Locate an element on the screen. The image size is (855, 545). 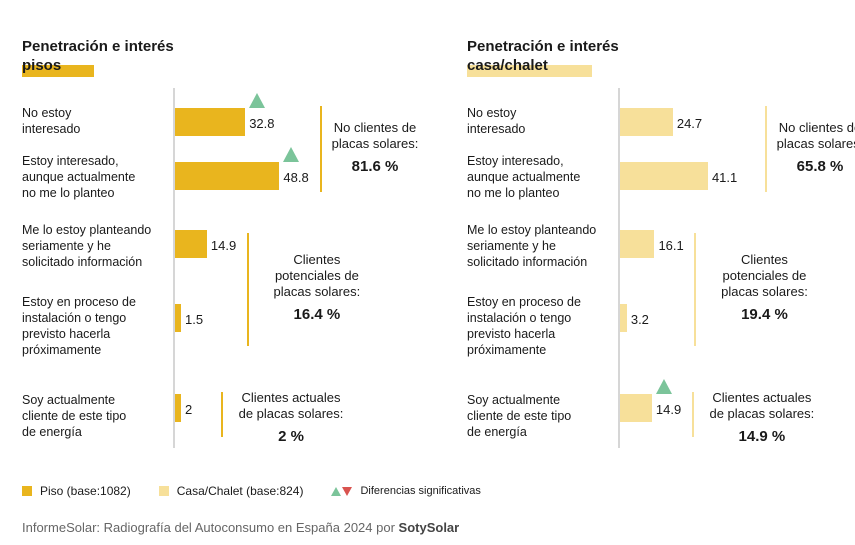
group-percent: 16.4 % is located at coordinates (317, 314).